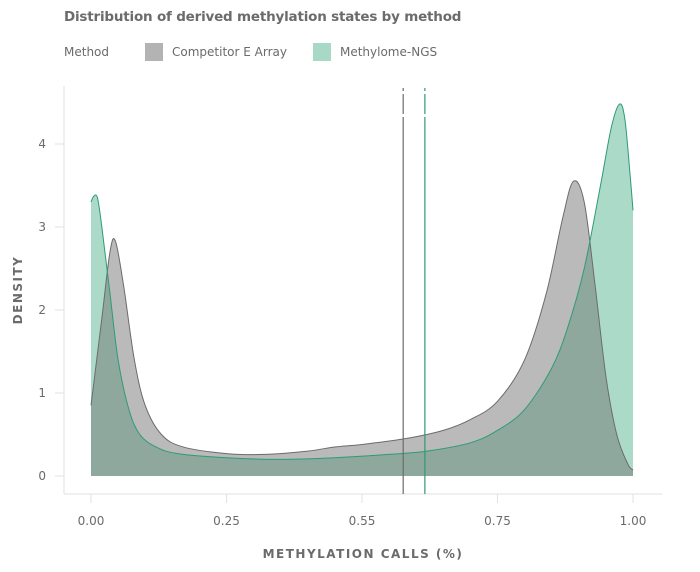 This screenshot has width=700, height=572. Describe the element at coordinates (42, 310) in the screenshot. I see `y-tick-label: 2` at that location.